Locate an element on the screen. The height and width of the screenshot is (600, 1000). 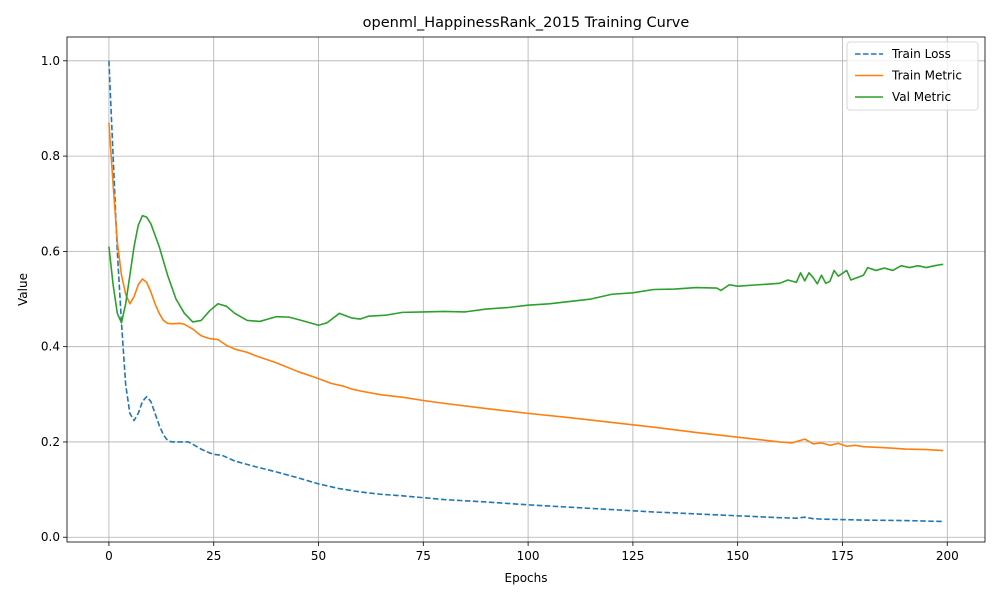
legend: Train Loss Train Metric Val Metric is located at coordinates (912, 76).